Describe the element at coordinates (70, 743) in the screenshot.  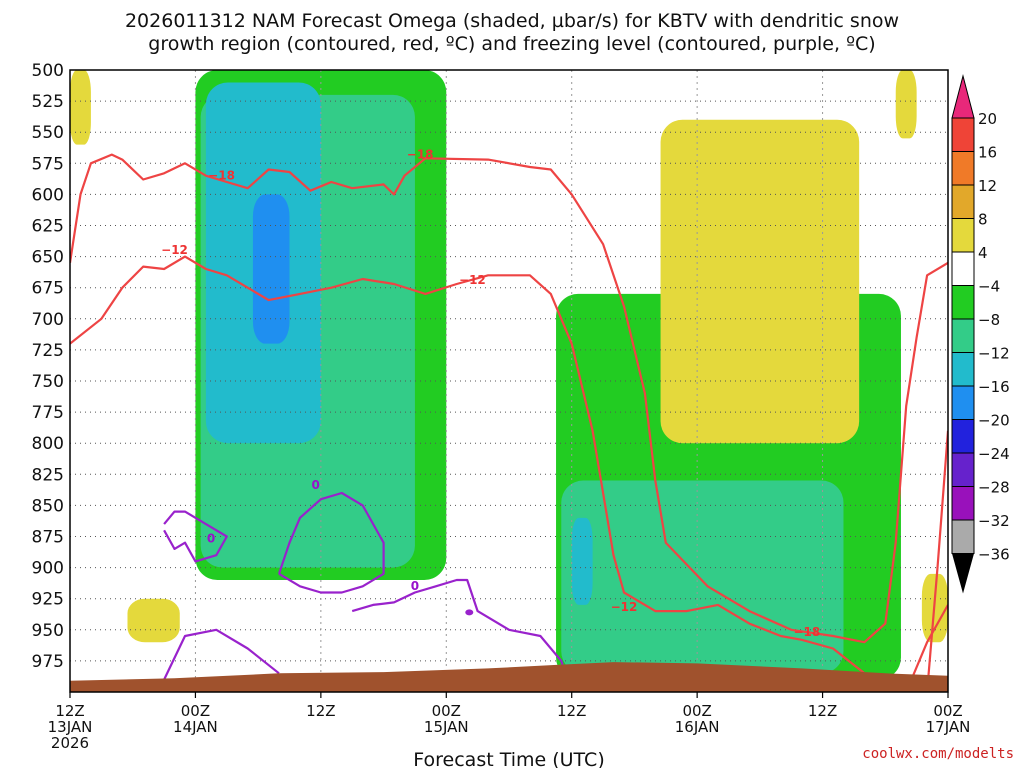
I see `x-tick-label-0-2: 2026` at that location.